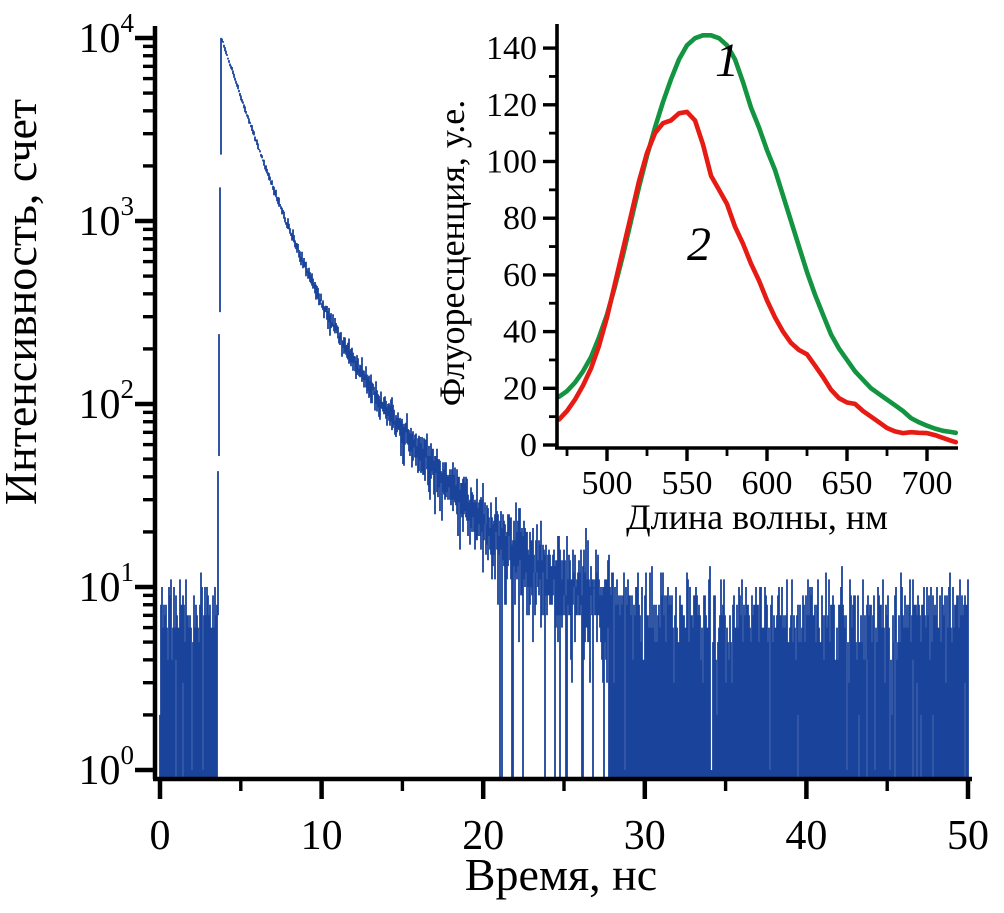  I want to click on x-tick-label: 40, so click(806, 836).